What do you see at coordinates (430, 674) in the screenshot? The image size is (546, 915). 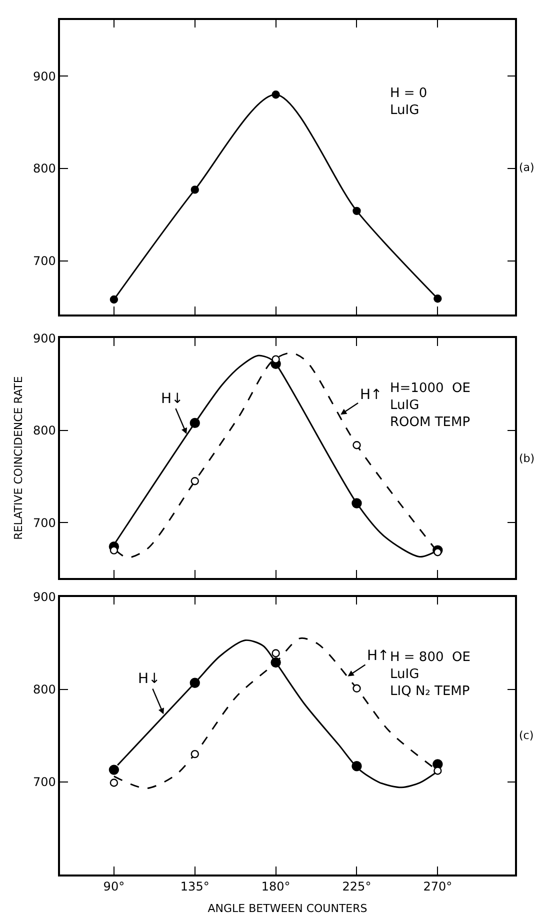 I see `annotation: H = 800 OE LuIG LIQ N₂ TEMP` at bounding box center [430, 674].